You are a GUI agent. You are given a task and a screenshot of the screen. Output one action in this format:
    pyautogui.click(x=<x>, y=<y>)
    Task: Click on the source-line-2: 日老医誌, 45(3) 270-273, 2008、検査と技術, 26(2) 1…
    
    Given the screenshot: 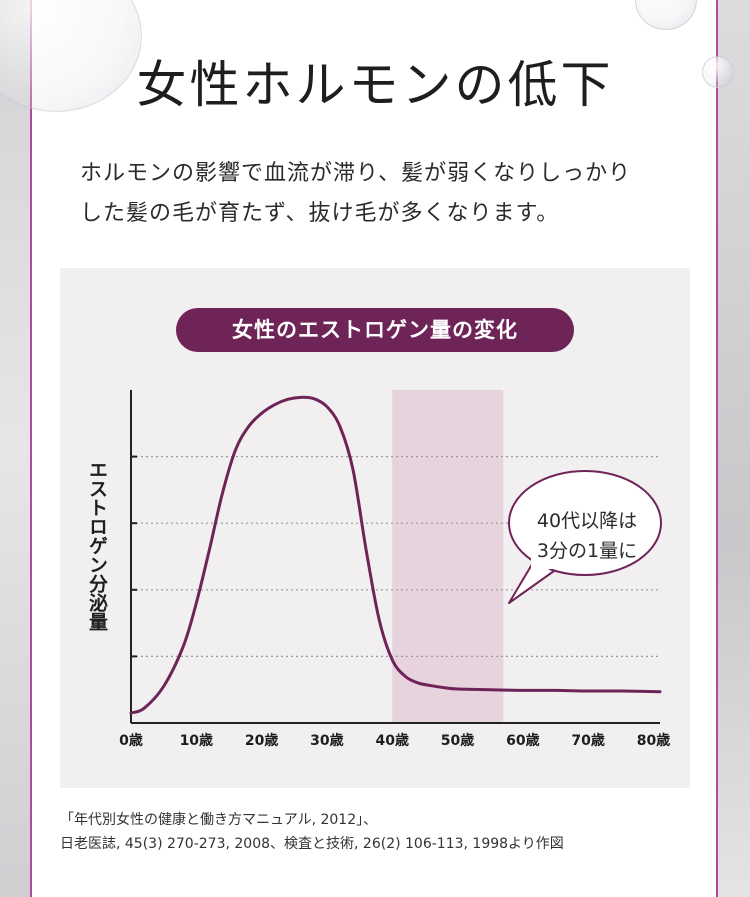 What is the action you would take?
    pyautogui.click(x=312, y=844)
    